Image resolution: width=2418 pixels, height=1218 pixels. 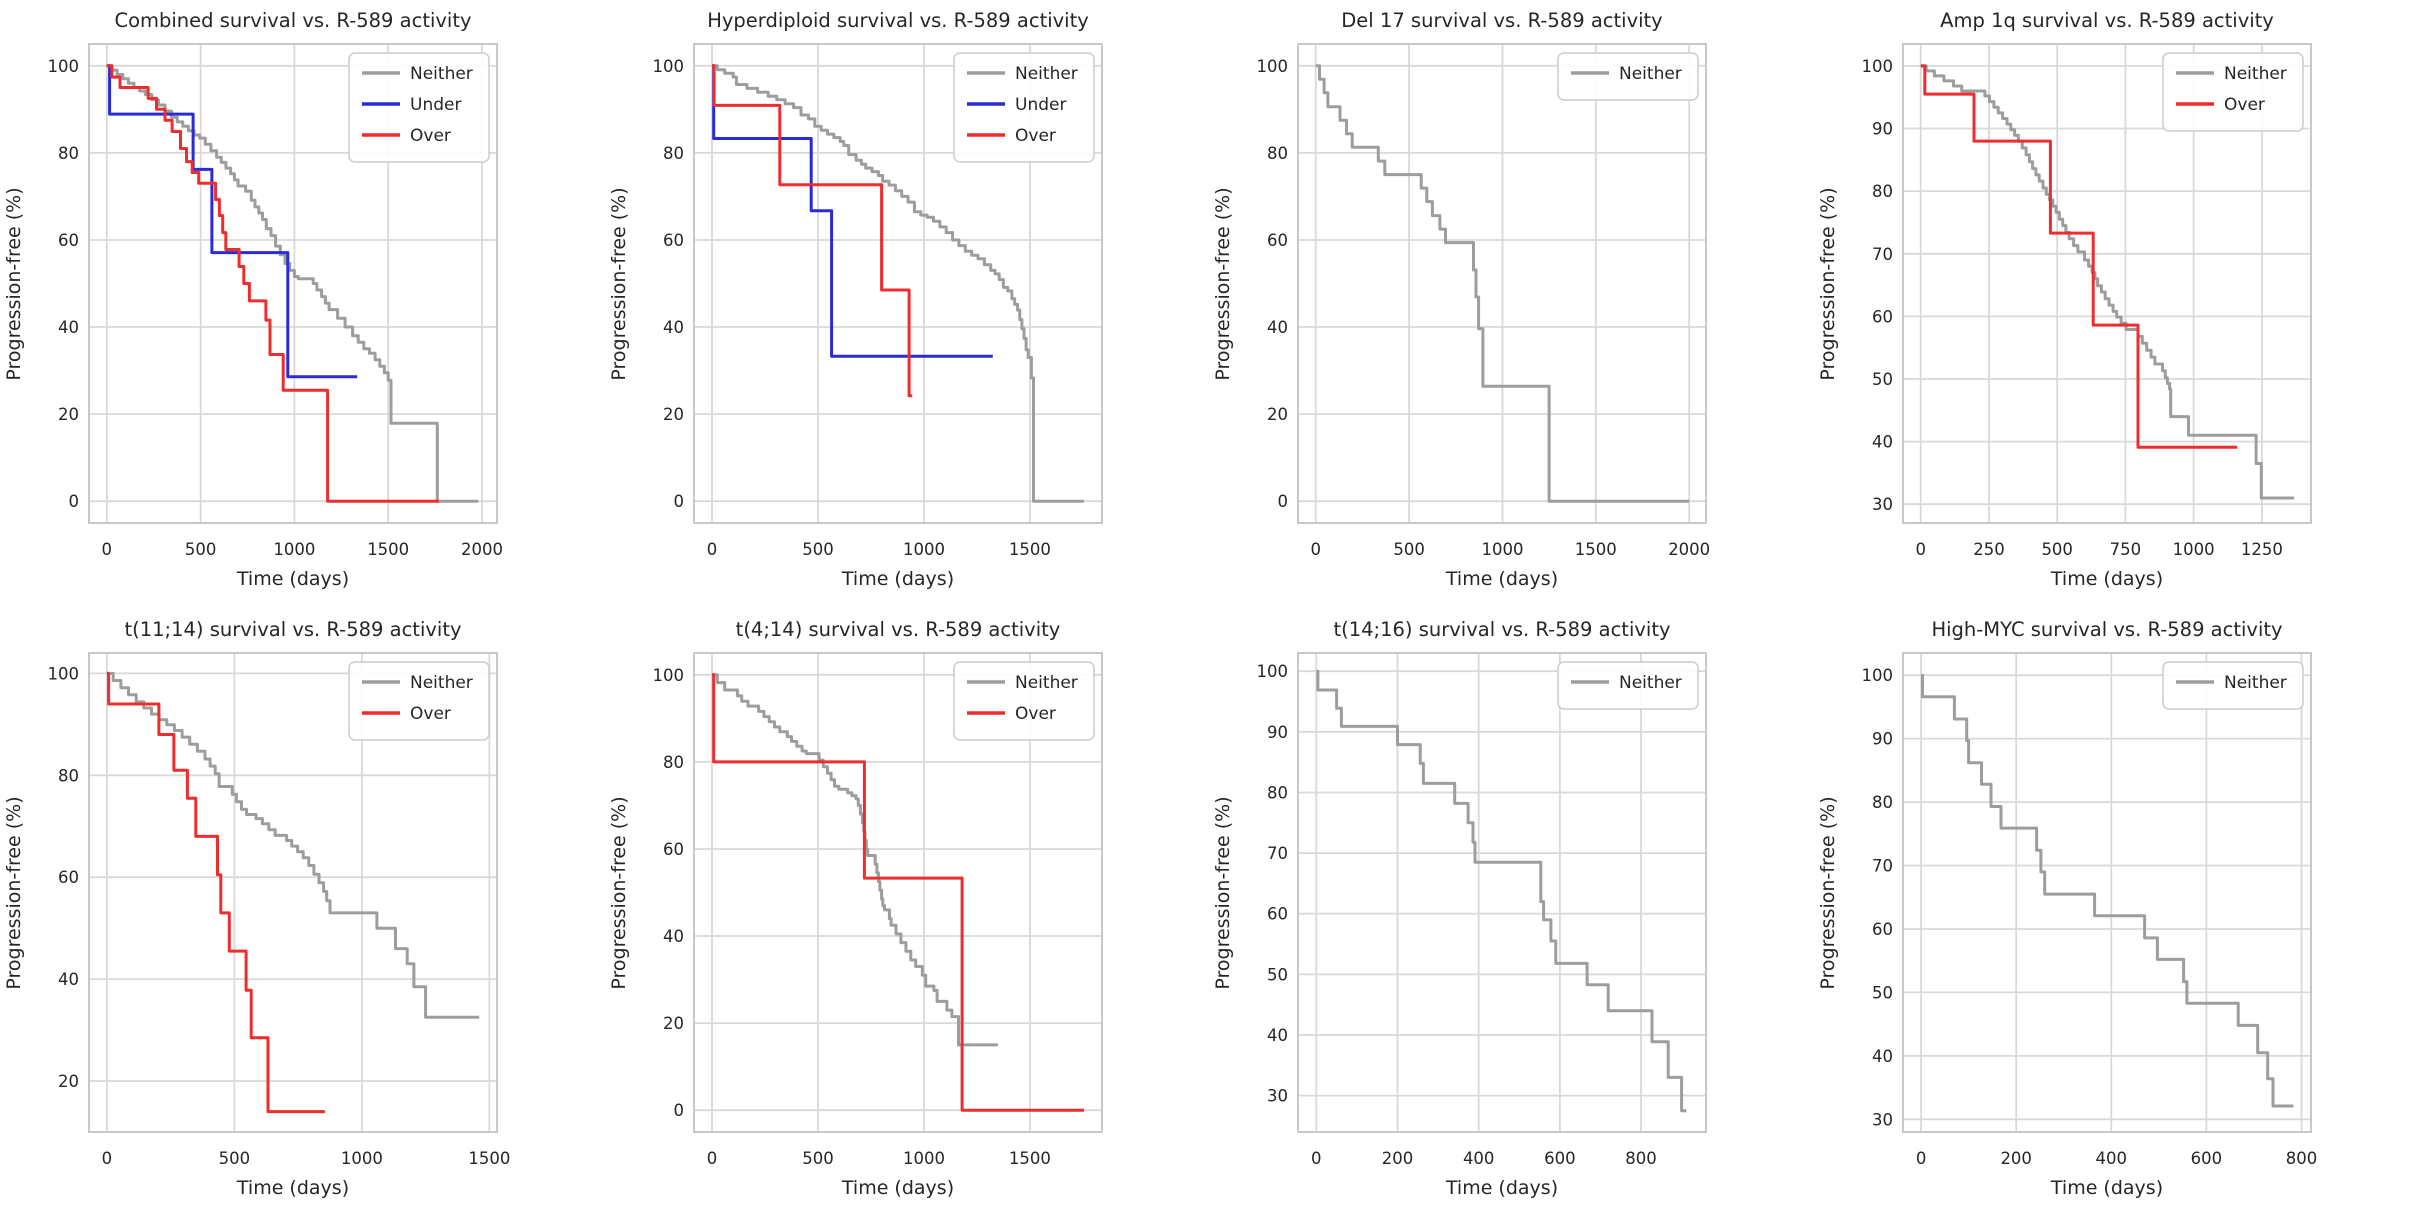 I want to click on subplot-title: Del 17 survival vs. R-589 activity, so click(x=1501, y=20).